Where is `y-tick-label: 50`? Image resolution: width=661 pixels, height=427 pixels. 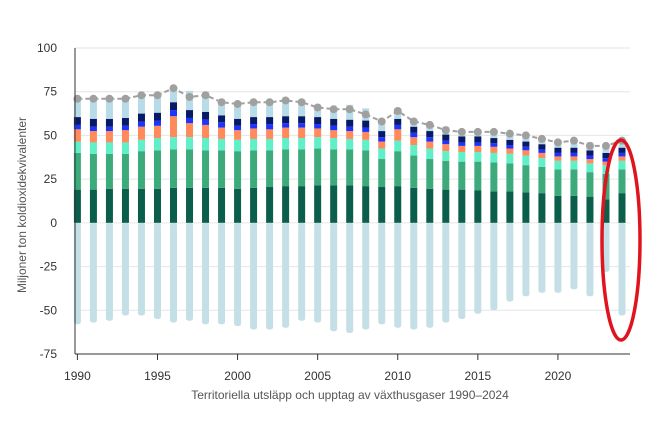 y-tick-label: 50 is located at coordinates (51, 135).